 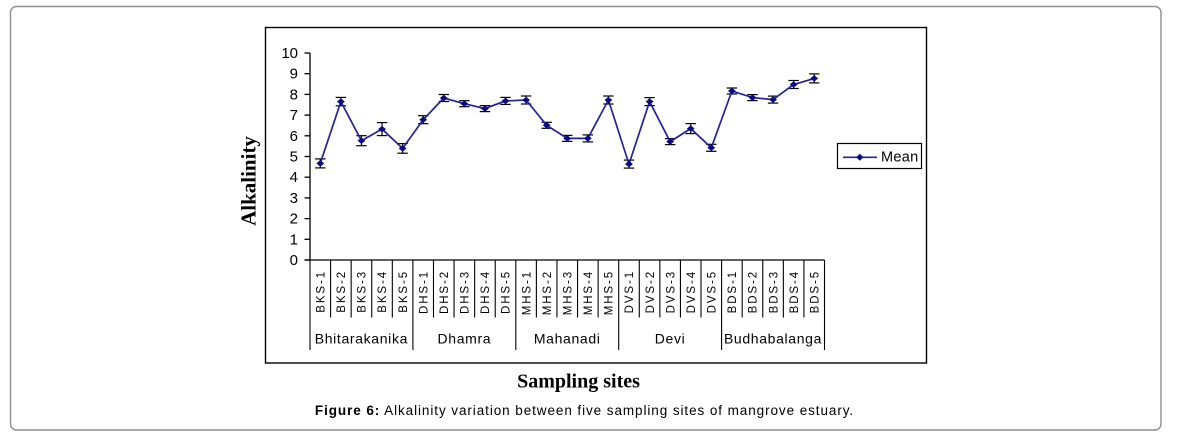 I want to click on svg-text: 9, so click(x=294, y=74).